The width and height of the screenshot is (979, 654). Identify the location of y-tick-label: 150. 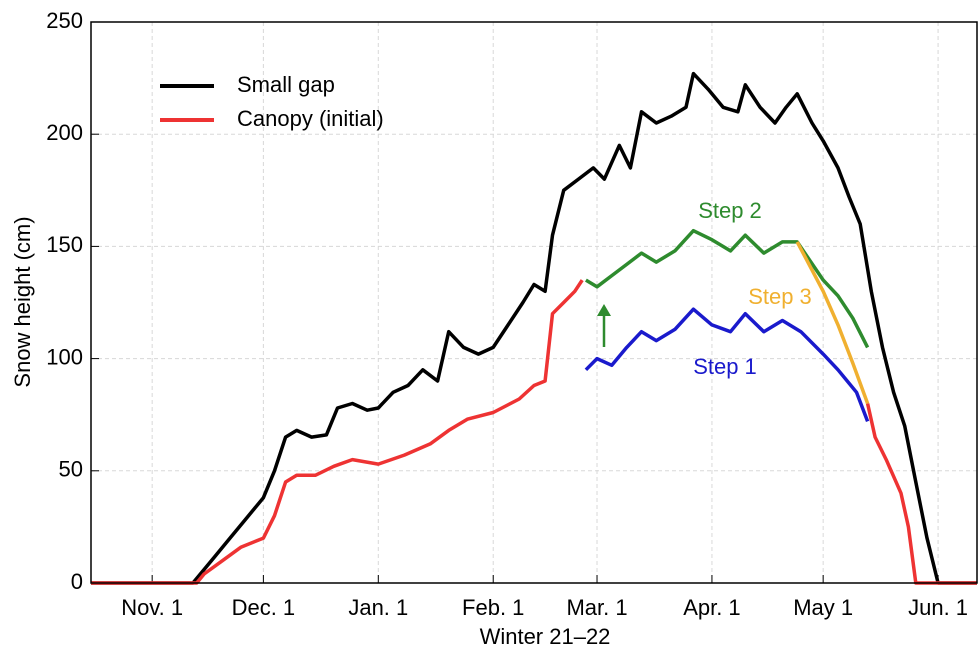
(64, 244).